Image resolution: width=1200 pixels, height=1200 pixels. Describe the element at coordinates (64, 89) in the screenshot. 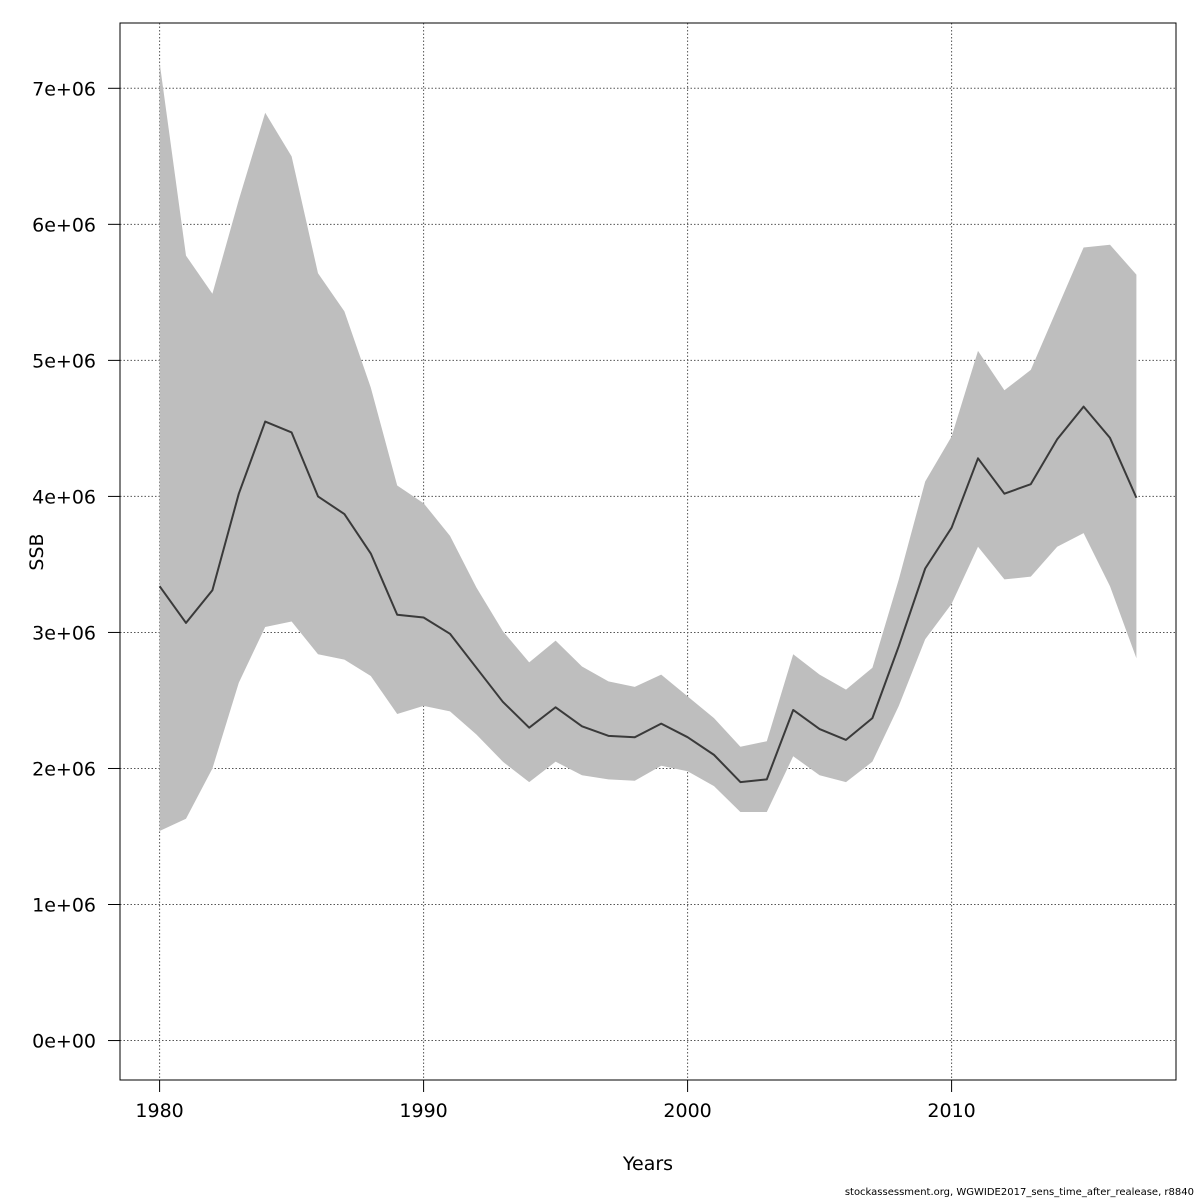

I see `y-tick-label: 7e+06` at that location.